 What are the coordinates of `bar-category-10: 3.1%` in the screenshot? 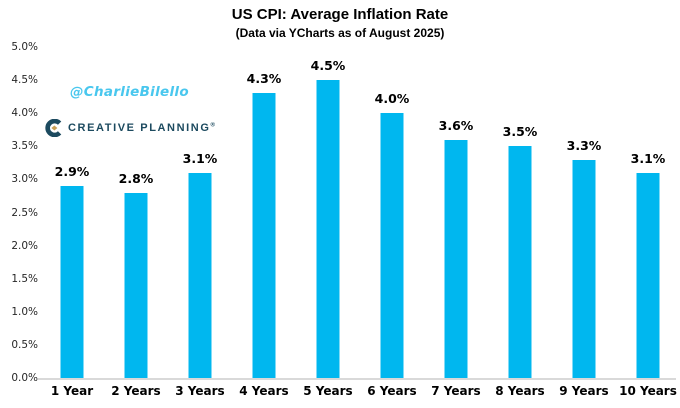 It's located at (648, 212).